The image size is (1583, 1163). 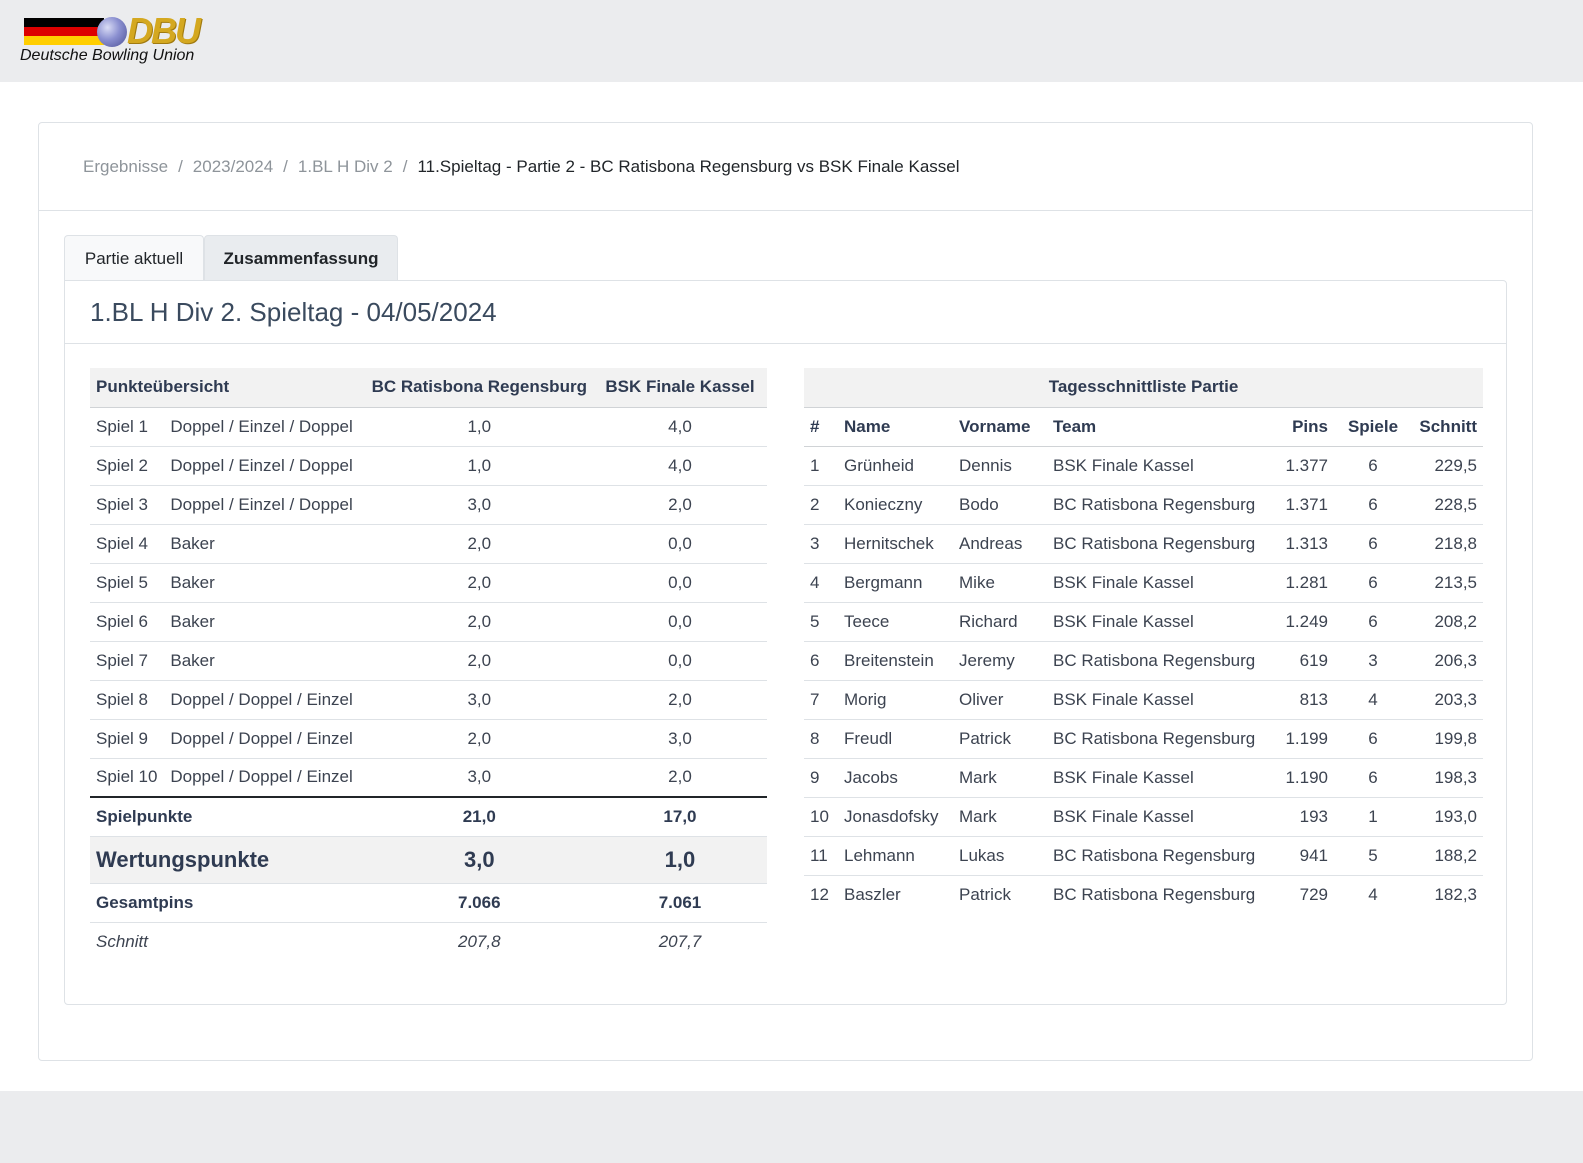 I want to click on vorname-cell: Andreas, so click(x=991, y=543).